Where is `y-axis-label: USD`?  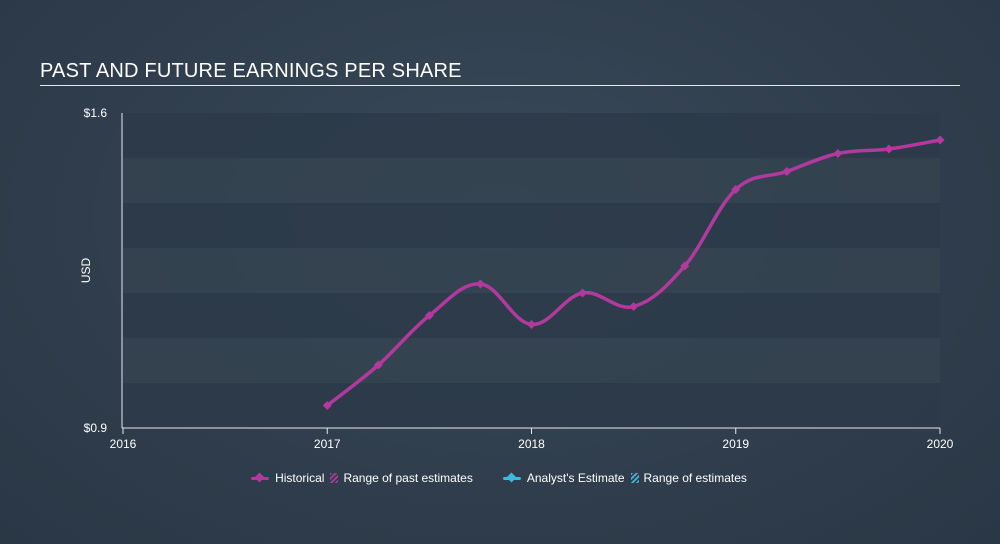 y-axis-label: USD is located at coordinates (86, 271).